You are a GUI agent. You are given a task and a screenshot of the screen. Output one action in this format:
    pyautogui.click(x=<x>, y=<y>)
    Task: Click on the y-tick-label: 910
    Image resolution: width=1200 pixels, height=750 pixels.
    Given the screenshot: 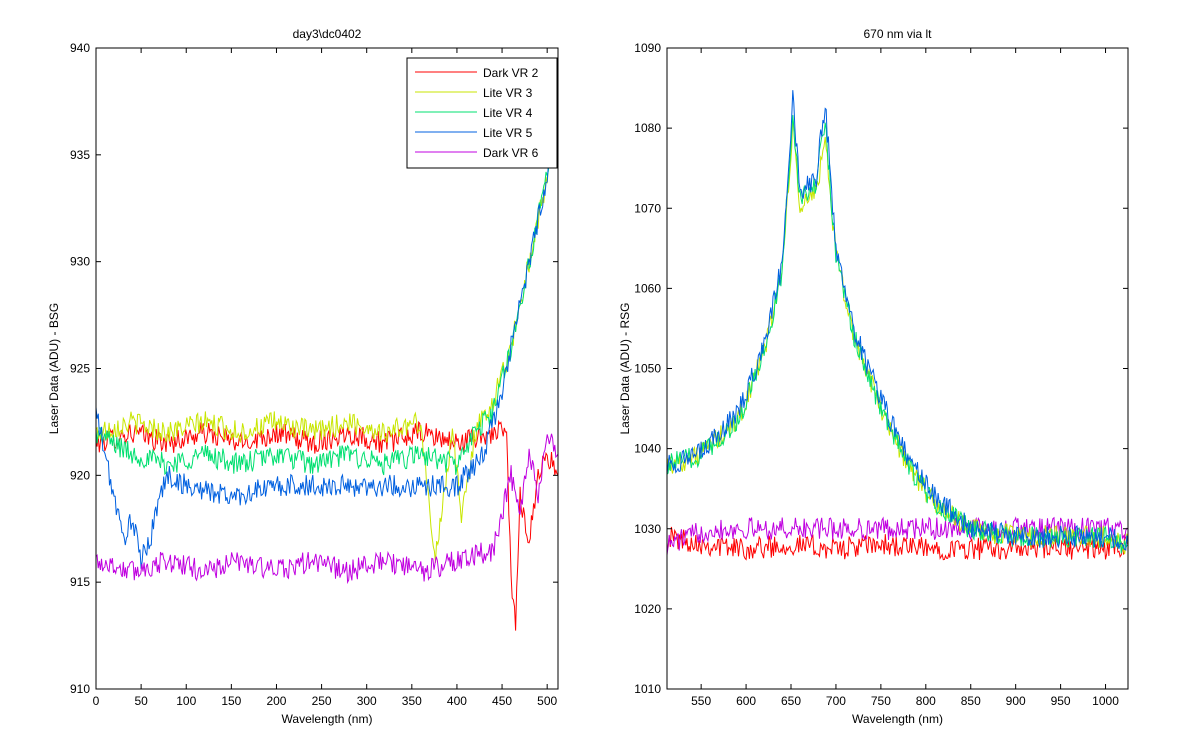 What is the action you would take?
    pyautogui.click(x=80, y=689)
    